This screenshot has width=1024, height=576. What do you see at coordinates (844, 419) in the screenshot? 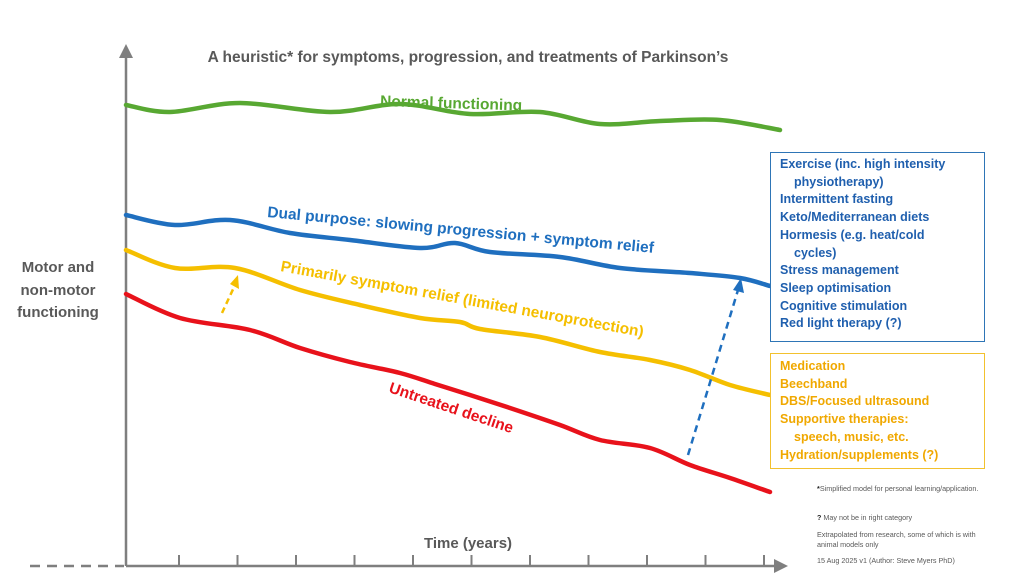
I see `medical-item: Supportive therapies:` at bounding box center [844, 419].